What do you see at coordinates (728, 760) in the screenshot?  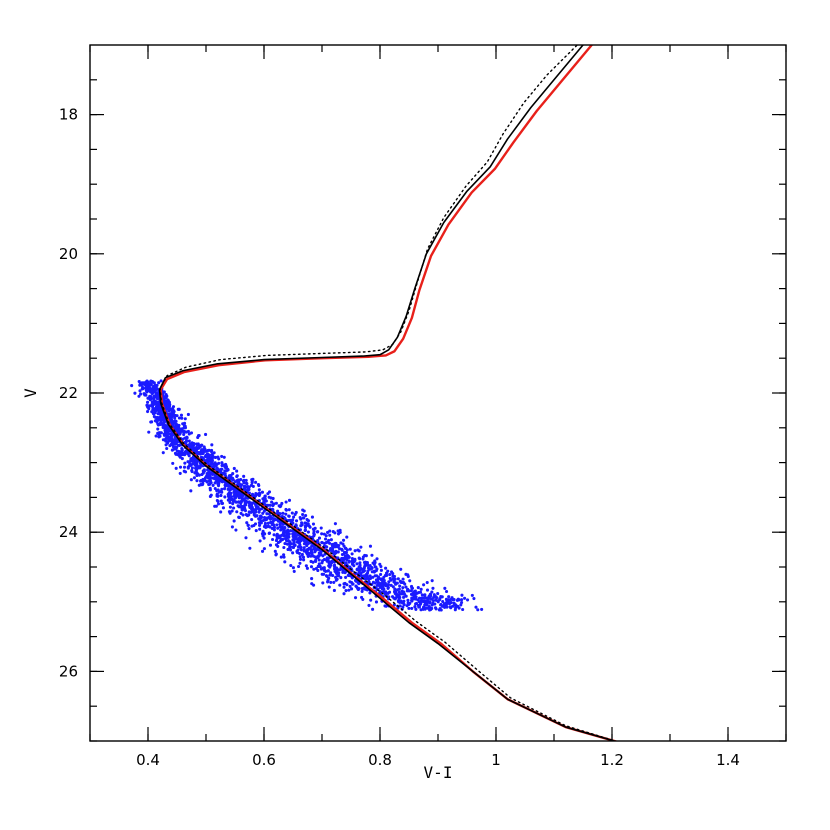 I see `x-tick-label: 1.4` at bounding box center [728, 760].